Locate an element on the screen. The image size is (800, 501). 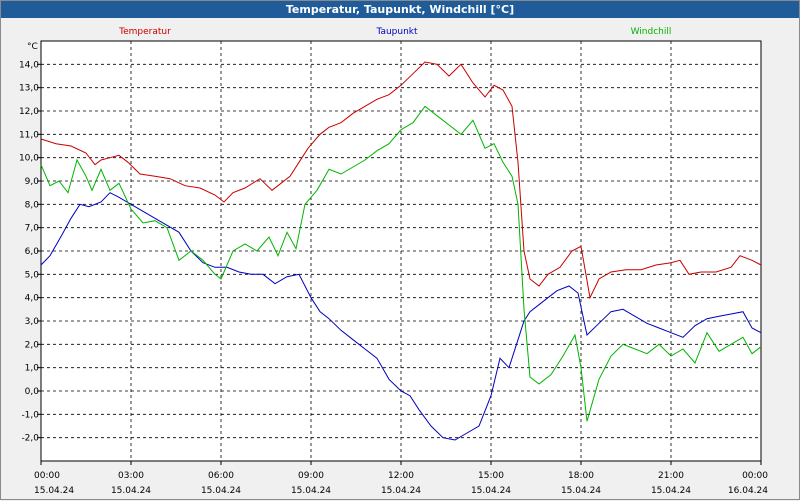
y-tick-label: 0,0 is located at coordinates (32, 392).